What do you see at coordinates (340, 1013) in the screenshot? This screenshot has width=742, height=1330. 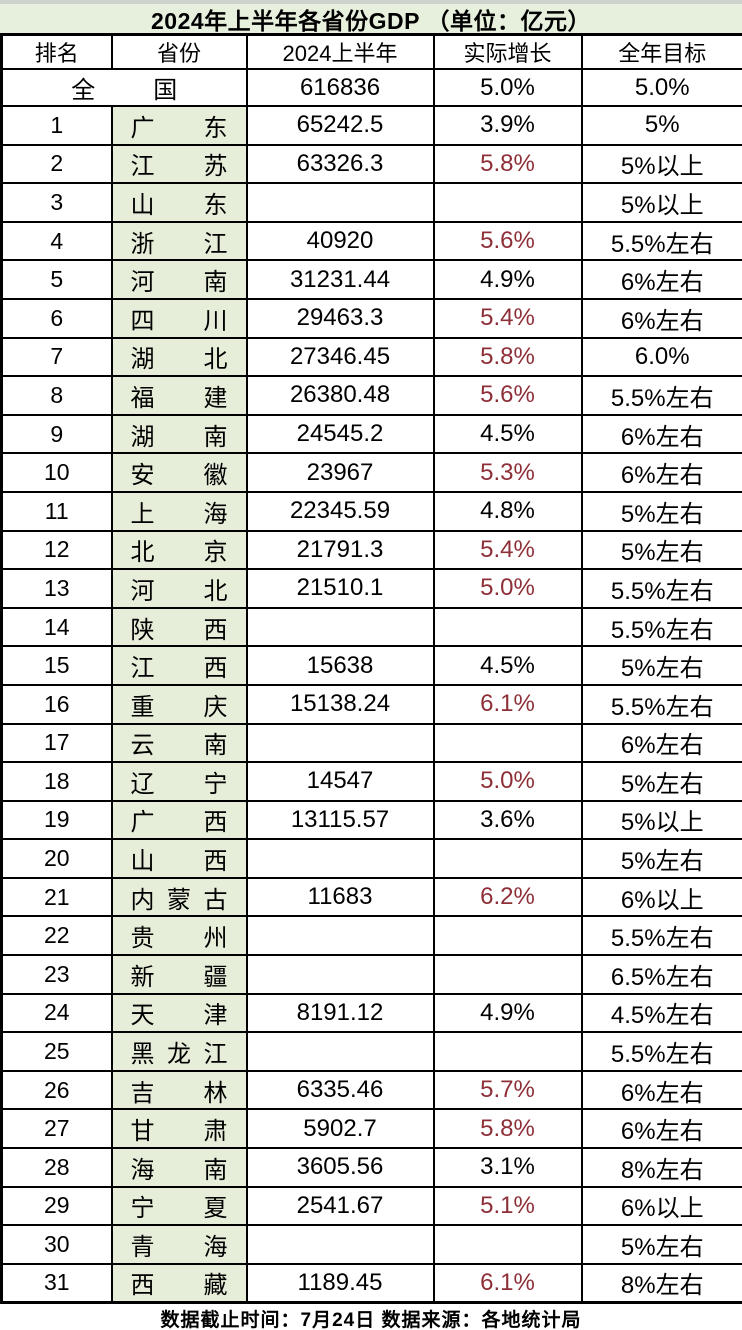 I see `gdp-cell: 8191.12` at bounding box center [340, 1013].